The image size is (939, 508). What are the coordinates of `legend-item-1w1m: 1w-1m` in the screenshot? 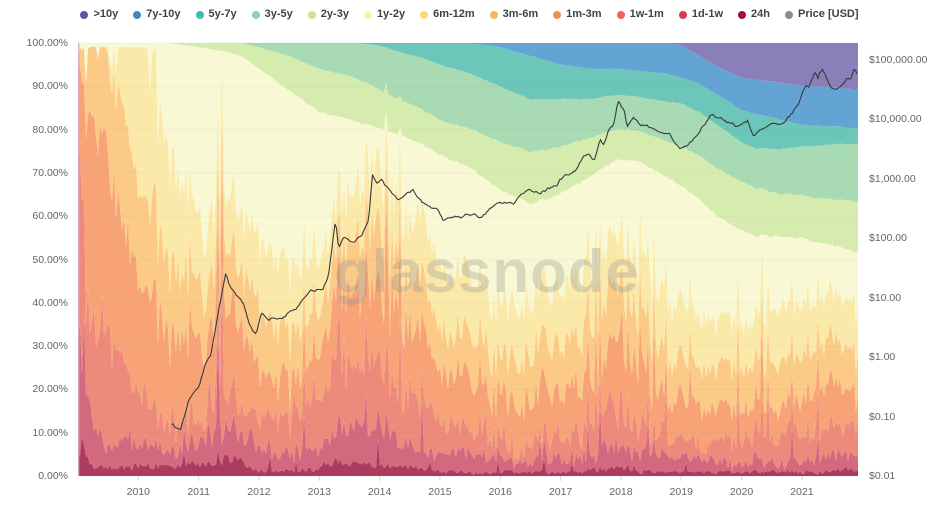 It's located at (640, 14).